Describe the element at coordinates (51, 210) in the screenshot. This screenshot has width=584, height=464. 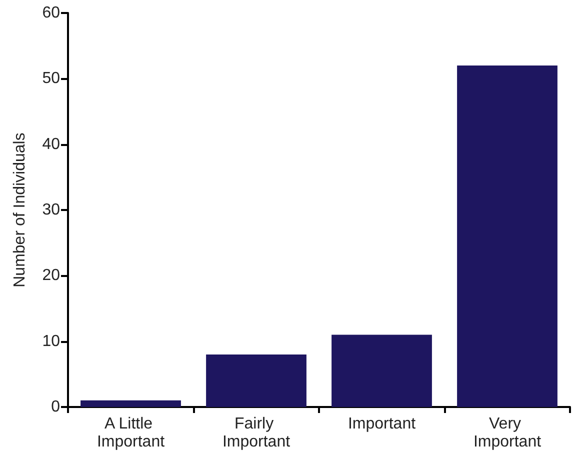
I see `y-tick-label: 30` at that location.